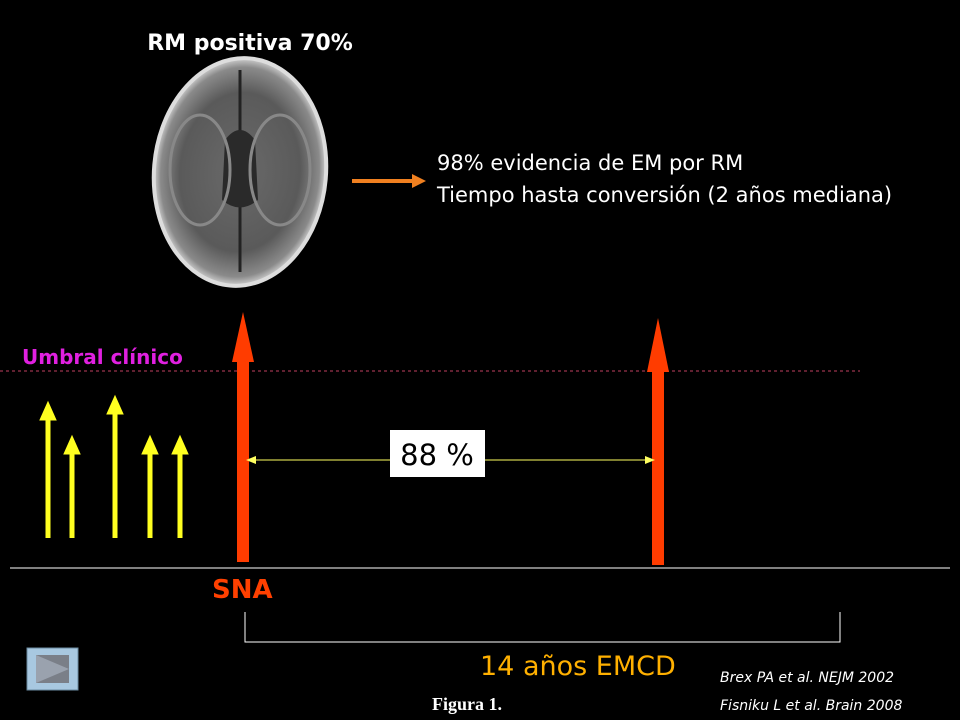  I want to click on span-label: 14 años EMCD, so click(578, 666).